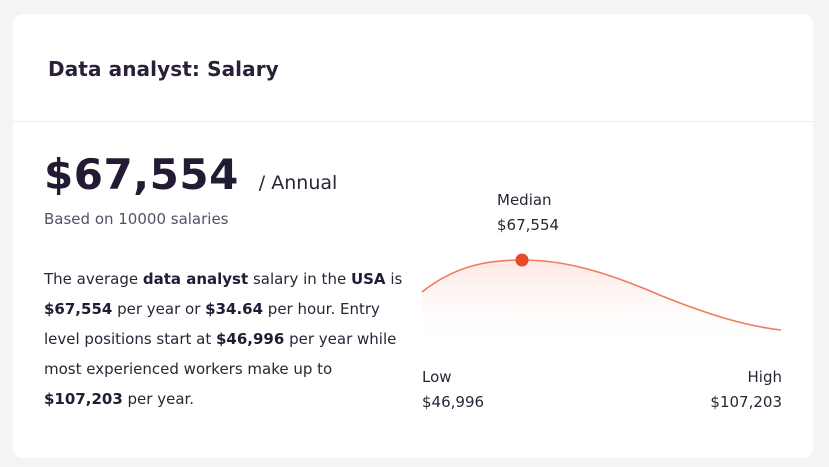  What do you see at coordinates (234, 309) in the screenshot?
I see `desc-hourly-rate: $34.64` at bounding box center [234, 309].